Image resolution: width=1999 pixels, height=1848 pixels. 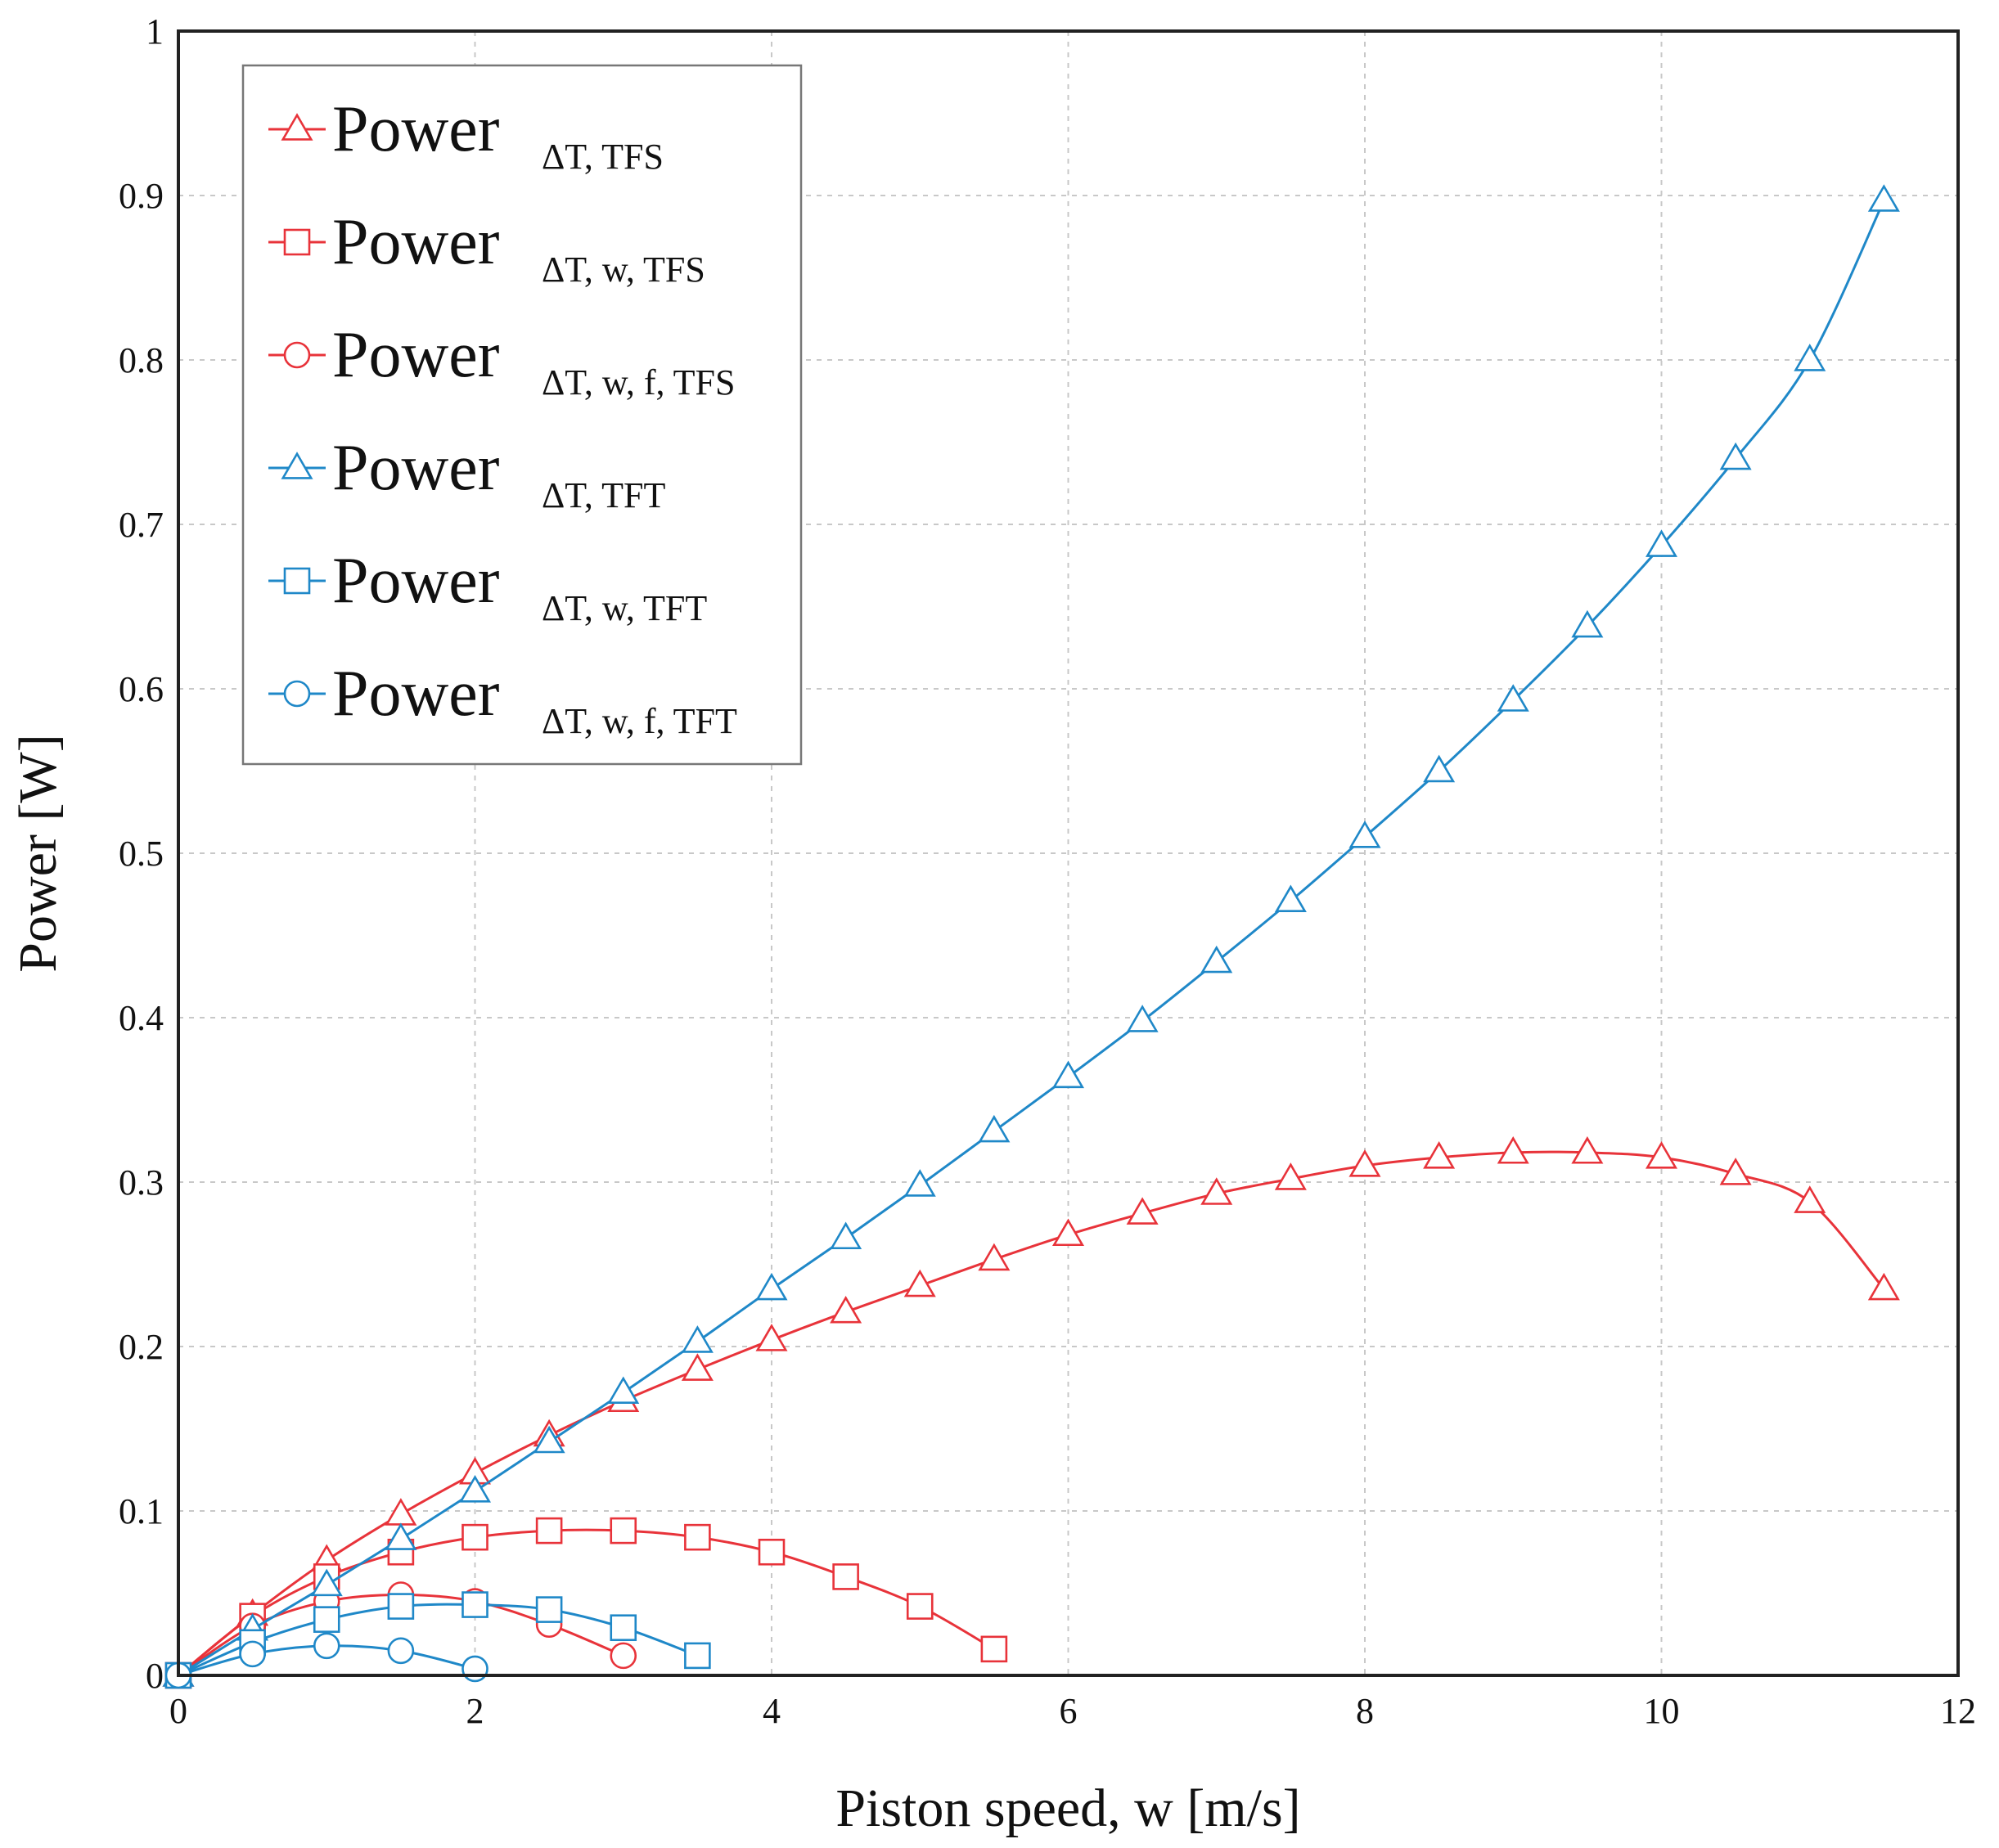 What do you see at coordinates (141, 689) in the screenshot?
I see `y-tick-label: 0.6` at bounding box center [141, 689].